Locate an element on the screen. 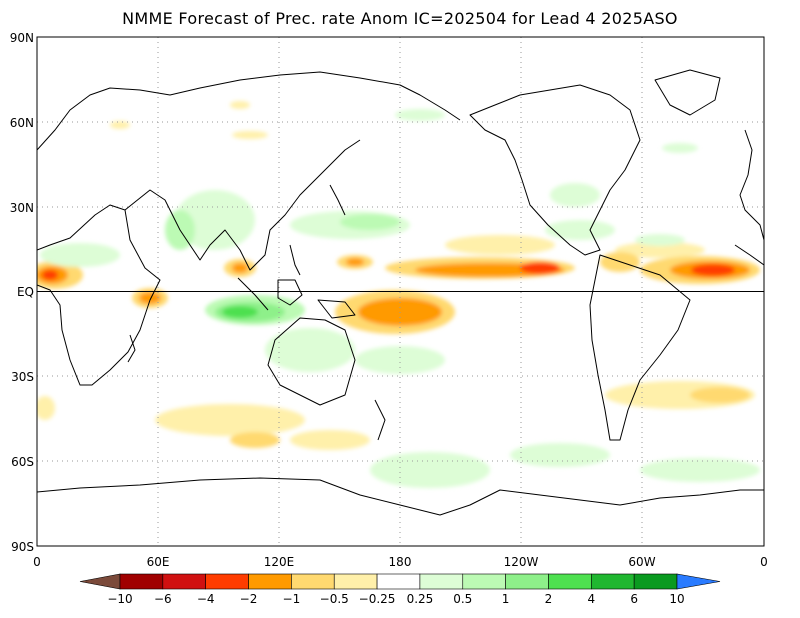  colorbar-arrow-high is located at coordinates (698, 581).